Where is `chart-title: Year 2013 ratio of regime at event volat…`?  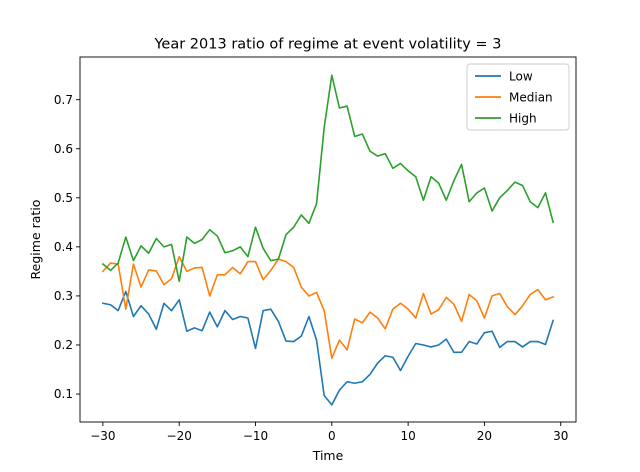
chart-title: Year 2013 ratio of regime at event volat… is located at coordinates (328, 45).